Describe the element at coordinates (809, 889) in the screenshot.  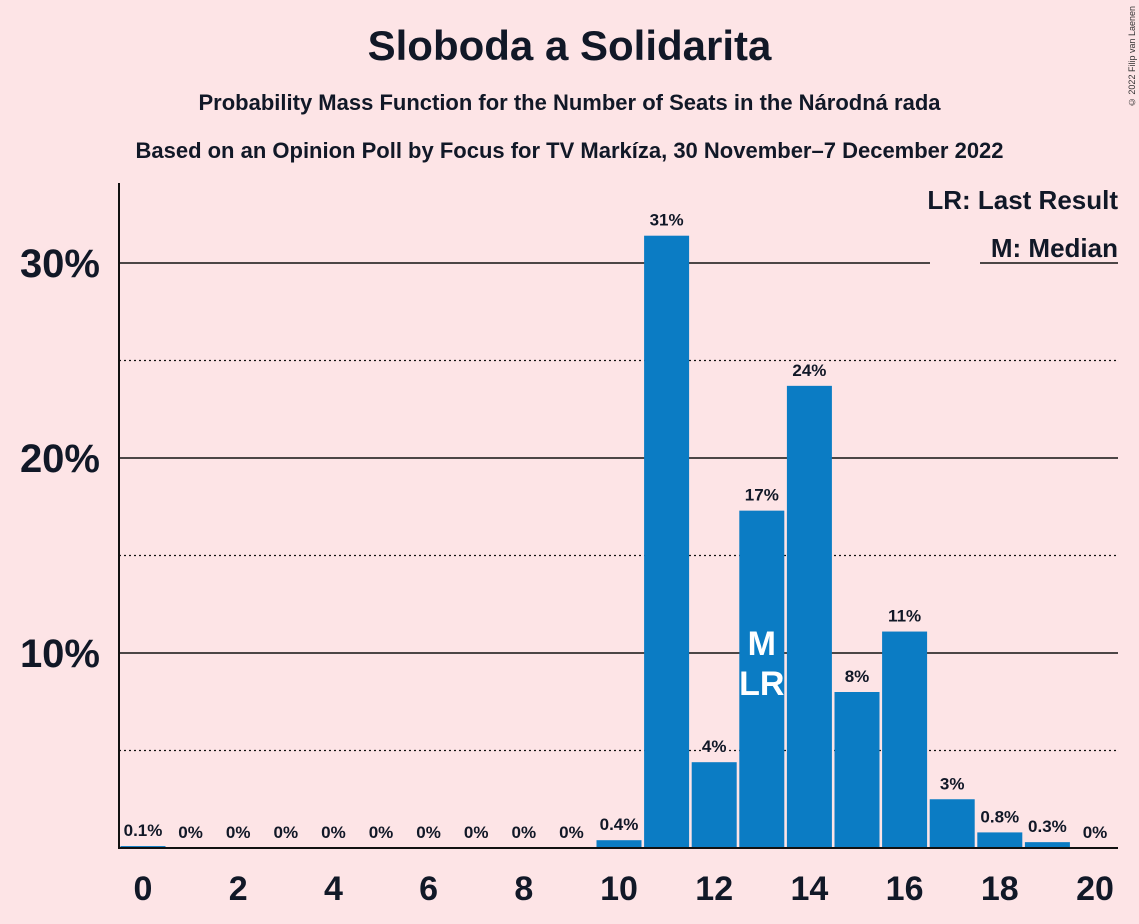
I see `x-tick-label: 14` at that location.